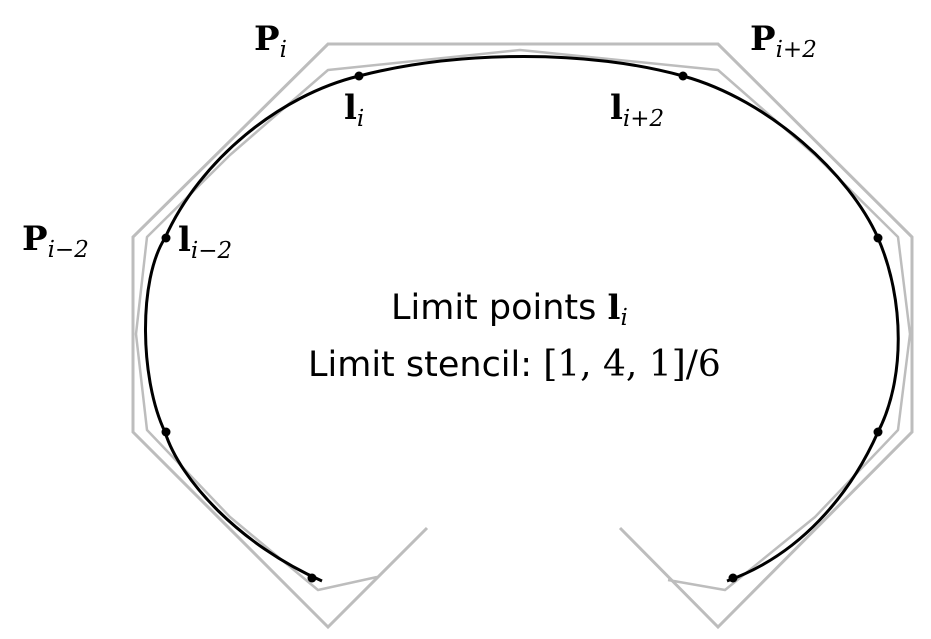 The image size is (931, 639). I want to click on label-p-i-plus-2: Pi+2, so click(783, 41).